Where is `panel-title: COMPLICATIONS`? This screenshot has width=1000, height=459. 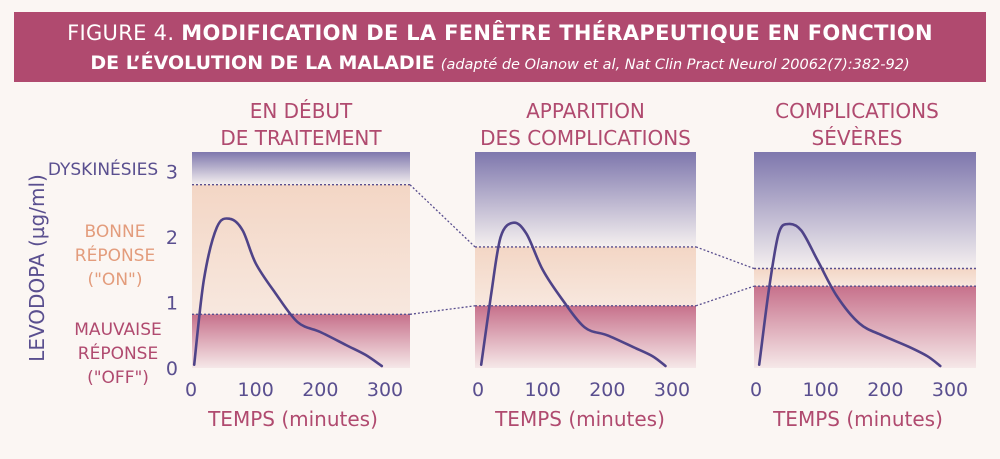 panel-title: COMPLICATIONS is located at coordinates (857, 111).